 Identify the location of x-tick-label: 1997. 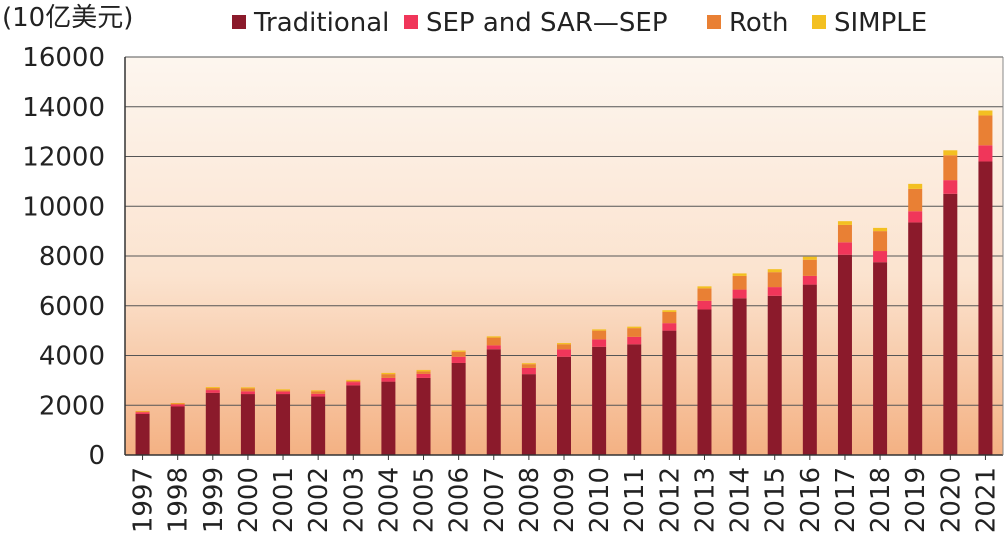
(144, 500).